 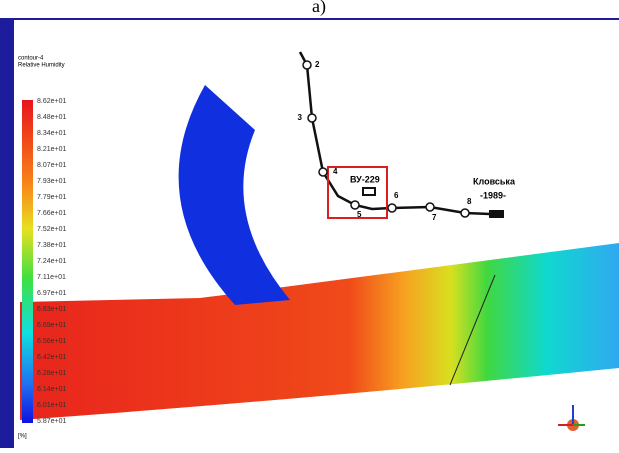 I want to click on legend-label: 6.83e+01, so click(x=51, y=309).